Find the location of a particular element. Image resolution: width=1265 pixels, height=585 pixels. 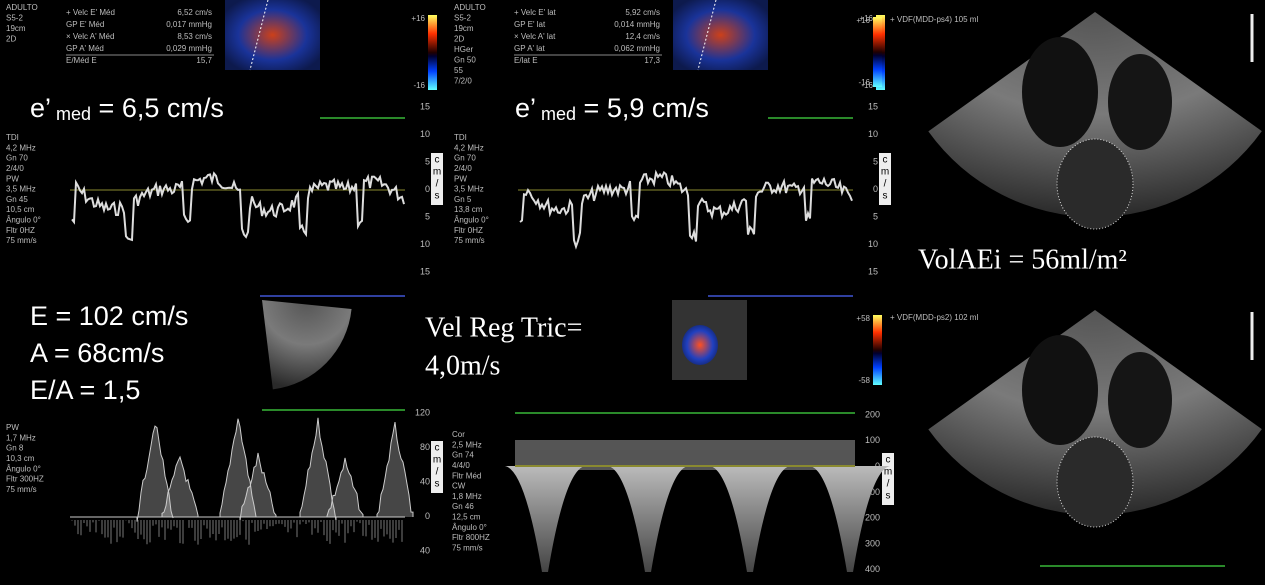

label: 0,017 mmHg is located at coordinates (189, 24).